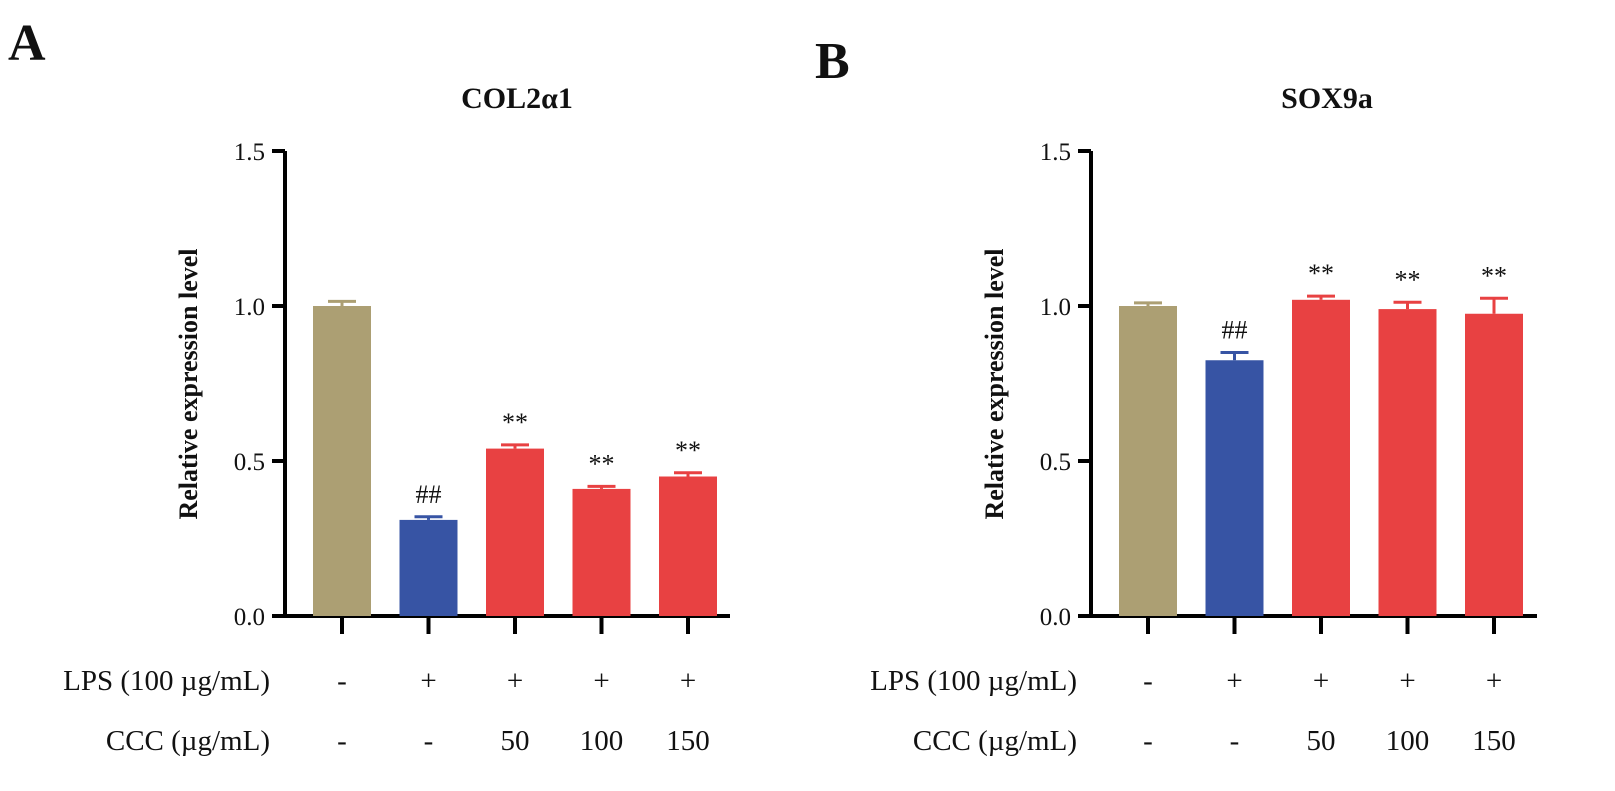 The height and width of the screenshot is (791, 1615). What do you see at coordinates (27, 43) in the screenshot?
I see `panel-letter: A` at bounding box center [27, 43].